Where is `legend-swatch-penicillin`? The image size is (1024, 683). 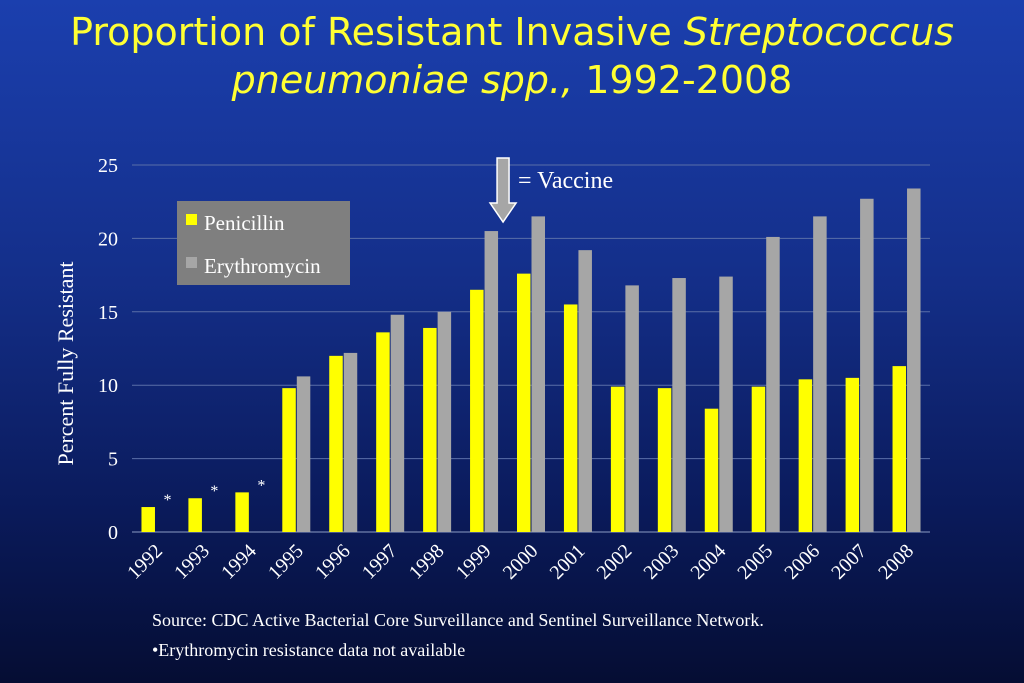 legend-swatch-penicillin is located at coordinates (191, 219).